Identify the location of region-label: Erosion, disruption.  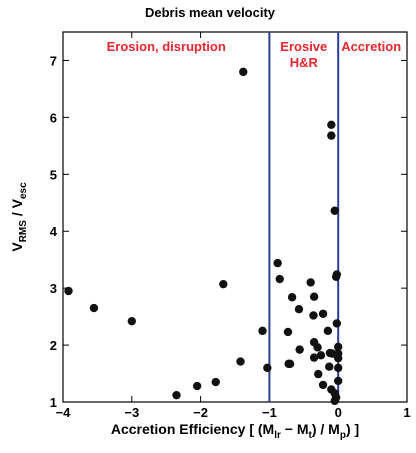
(166, 46).